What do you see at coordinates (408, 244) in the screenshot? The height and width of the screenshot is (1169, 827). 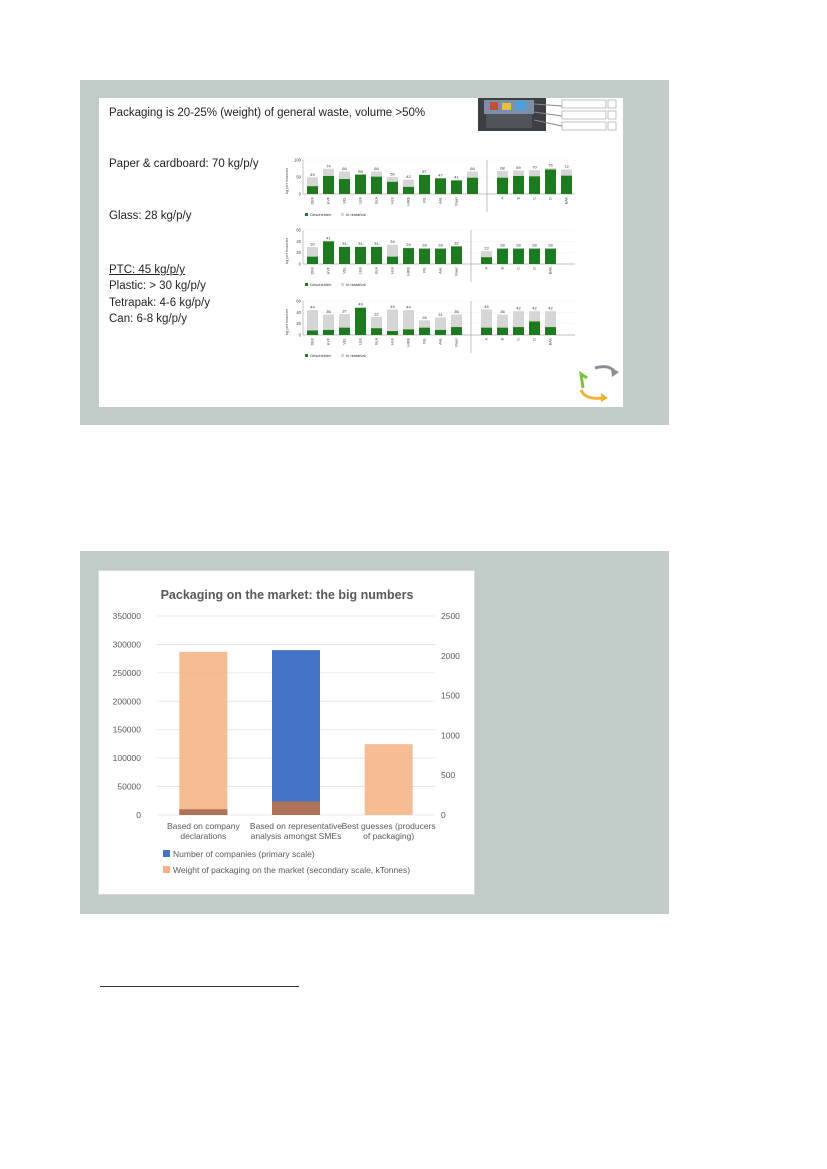 I see `mini-total-label: 29` at bounding box center [408, 244].